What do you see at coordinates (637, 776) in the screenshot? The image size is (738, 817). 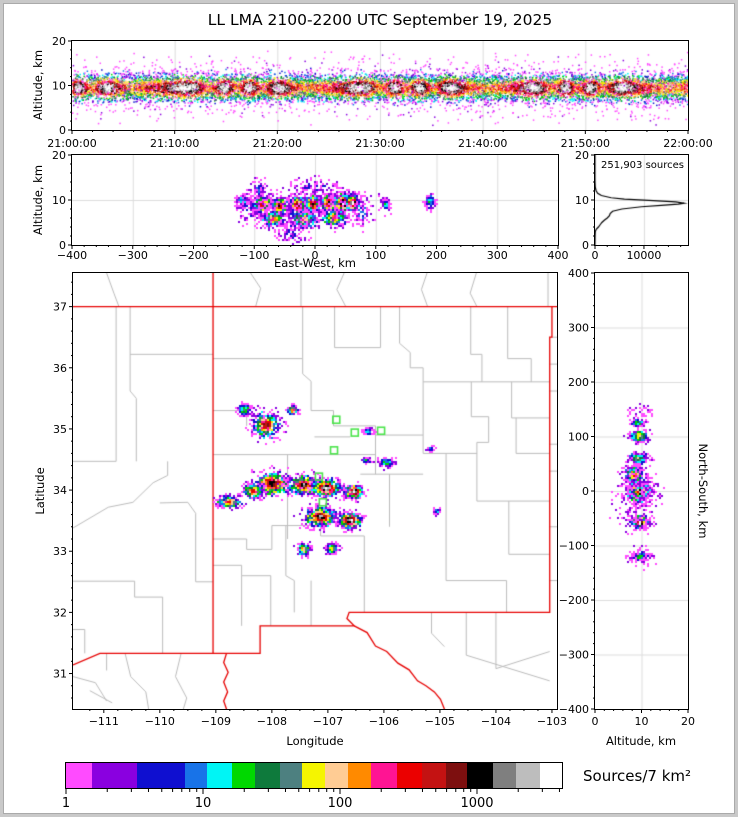 I see `colorbar-label: Sources/7 km²` at bounding box center [637, 776].